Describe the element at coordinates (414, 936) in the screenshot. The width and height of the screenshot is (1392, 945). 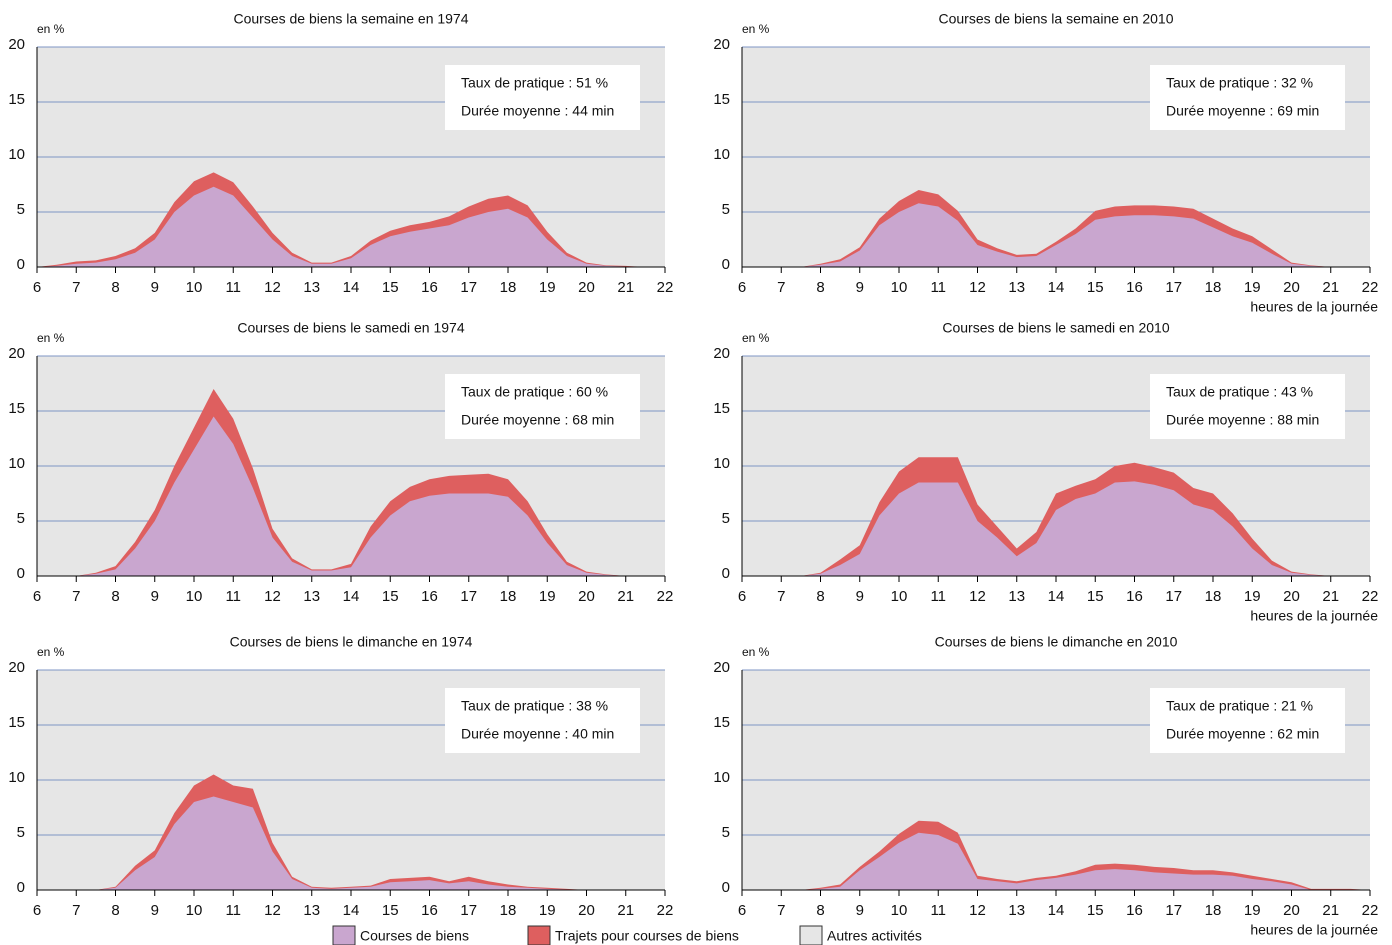
I see `legend-label: Courses de biens` at that location.